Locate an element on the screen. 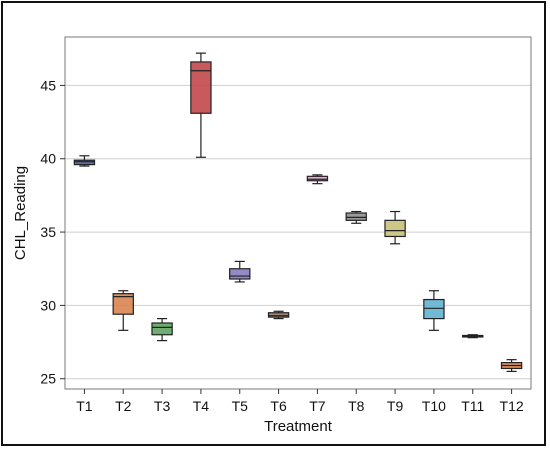 This screenshot has height=449, width=550. x-tick-label-T5: T5 is located at coordinates (240, 406).